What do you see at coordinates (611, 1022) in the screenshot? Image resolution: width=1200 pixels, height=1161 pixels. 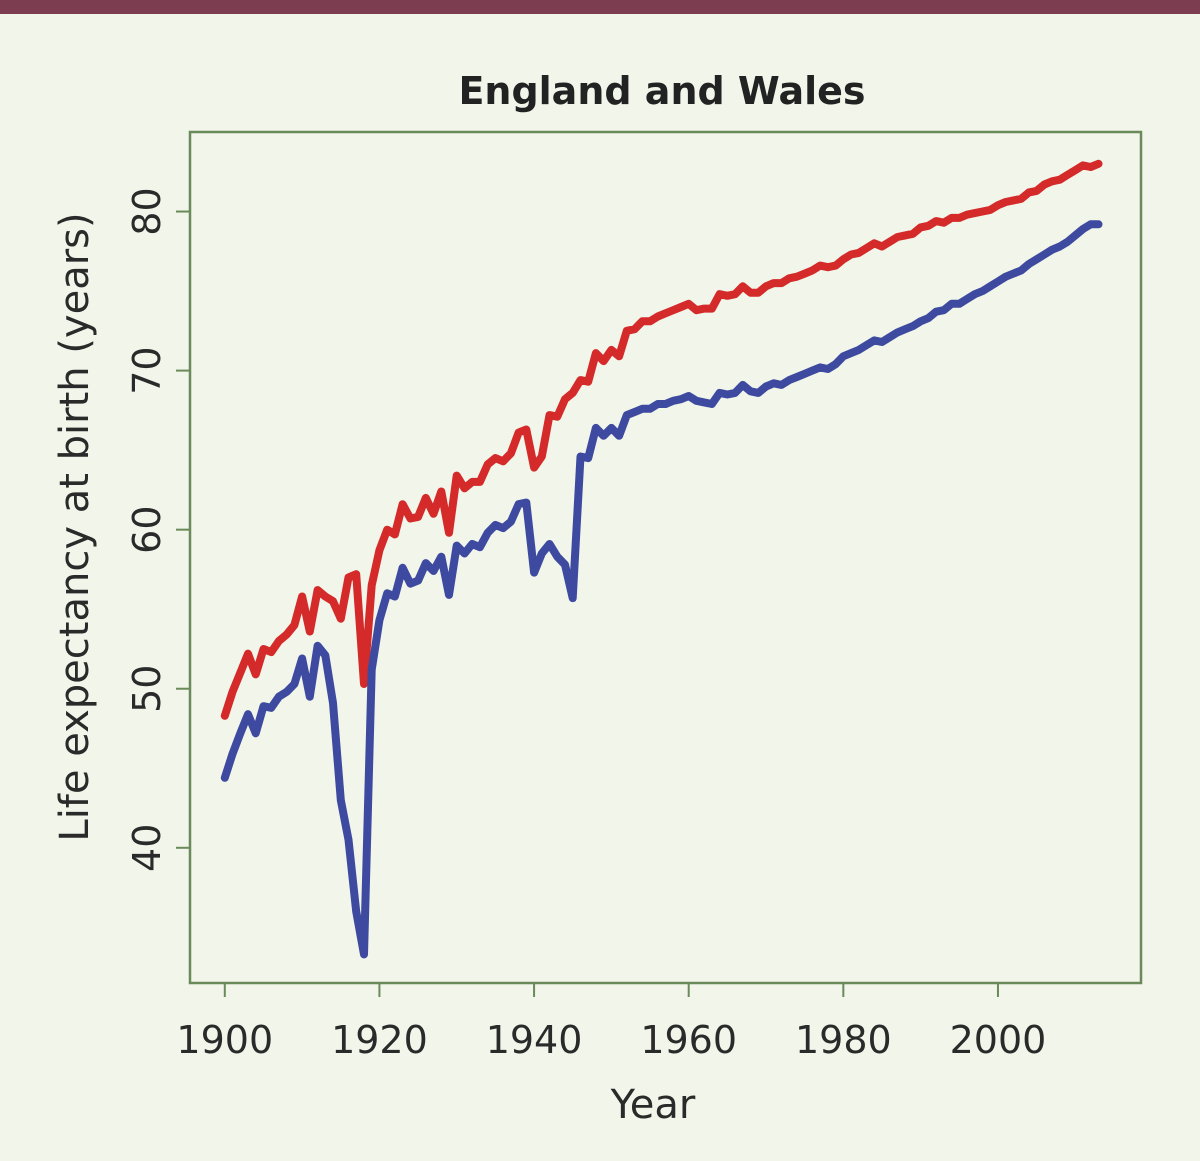 I see `x-axis: 1900 1920 1940 1960 1980 2000` at bounding box center [611, 1022].